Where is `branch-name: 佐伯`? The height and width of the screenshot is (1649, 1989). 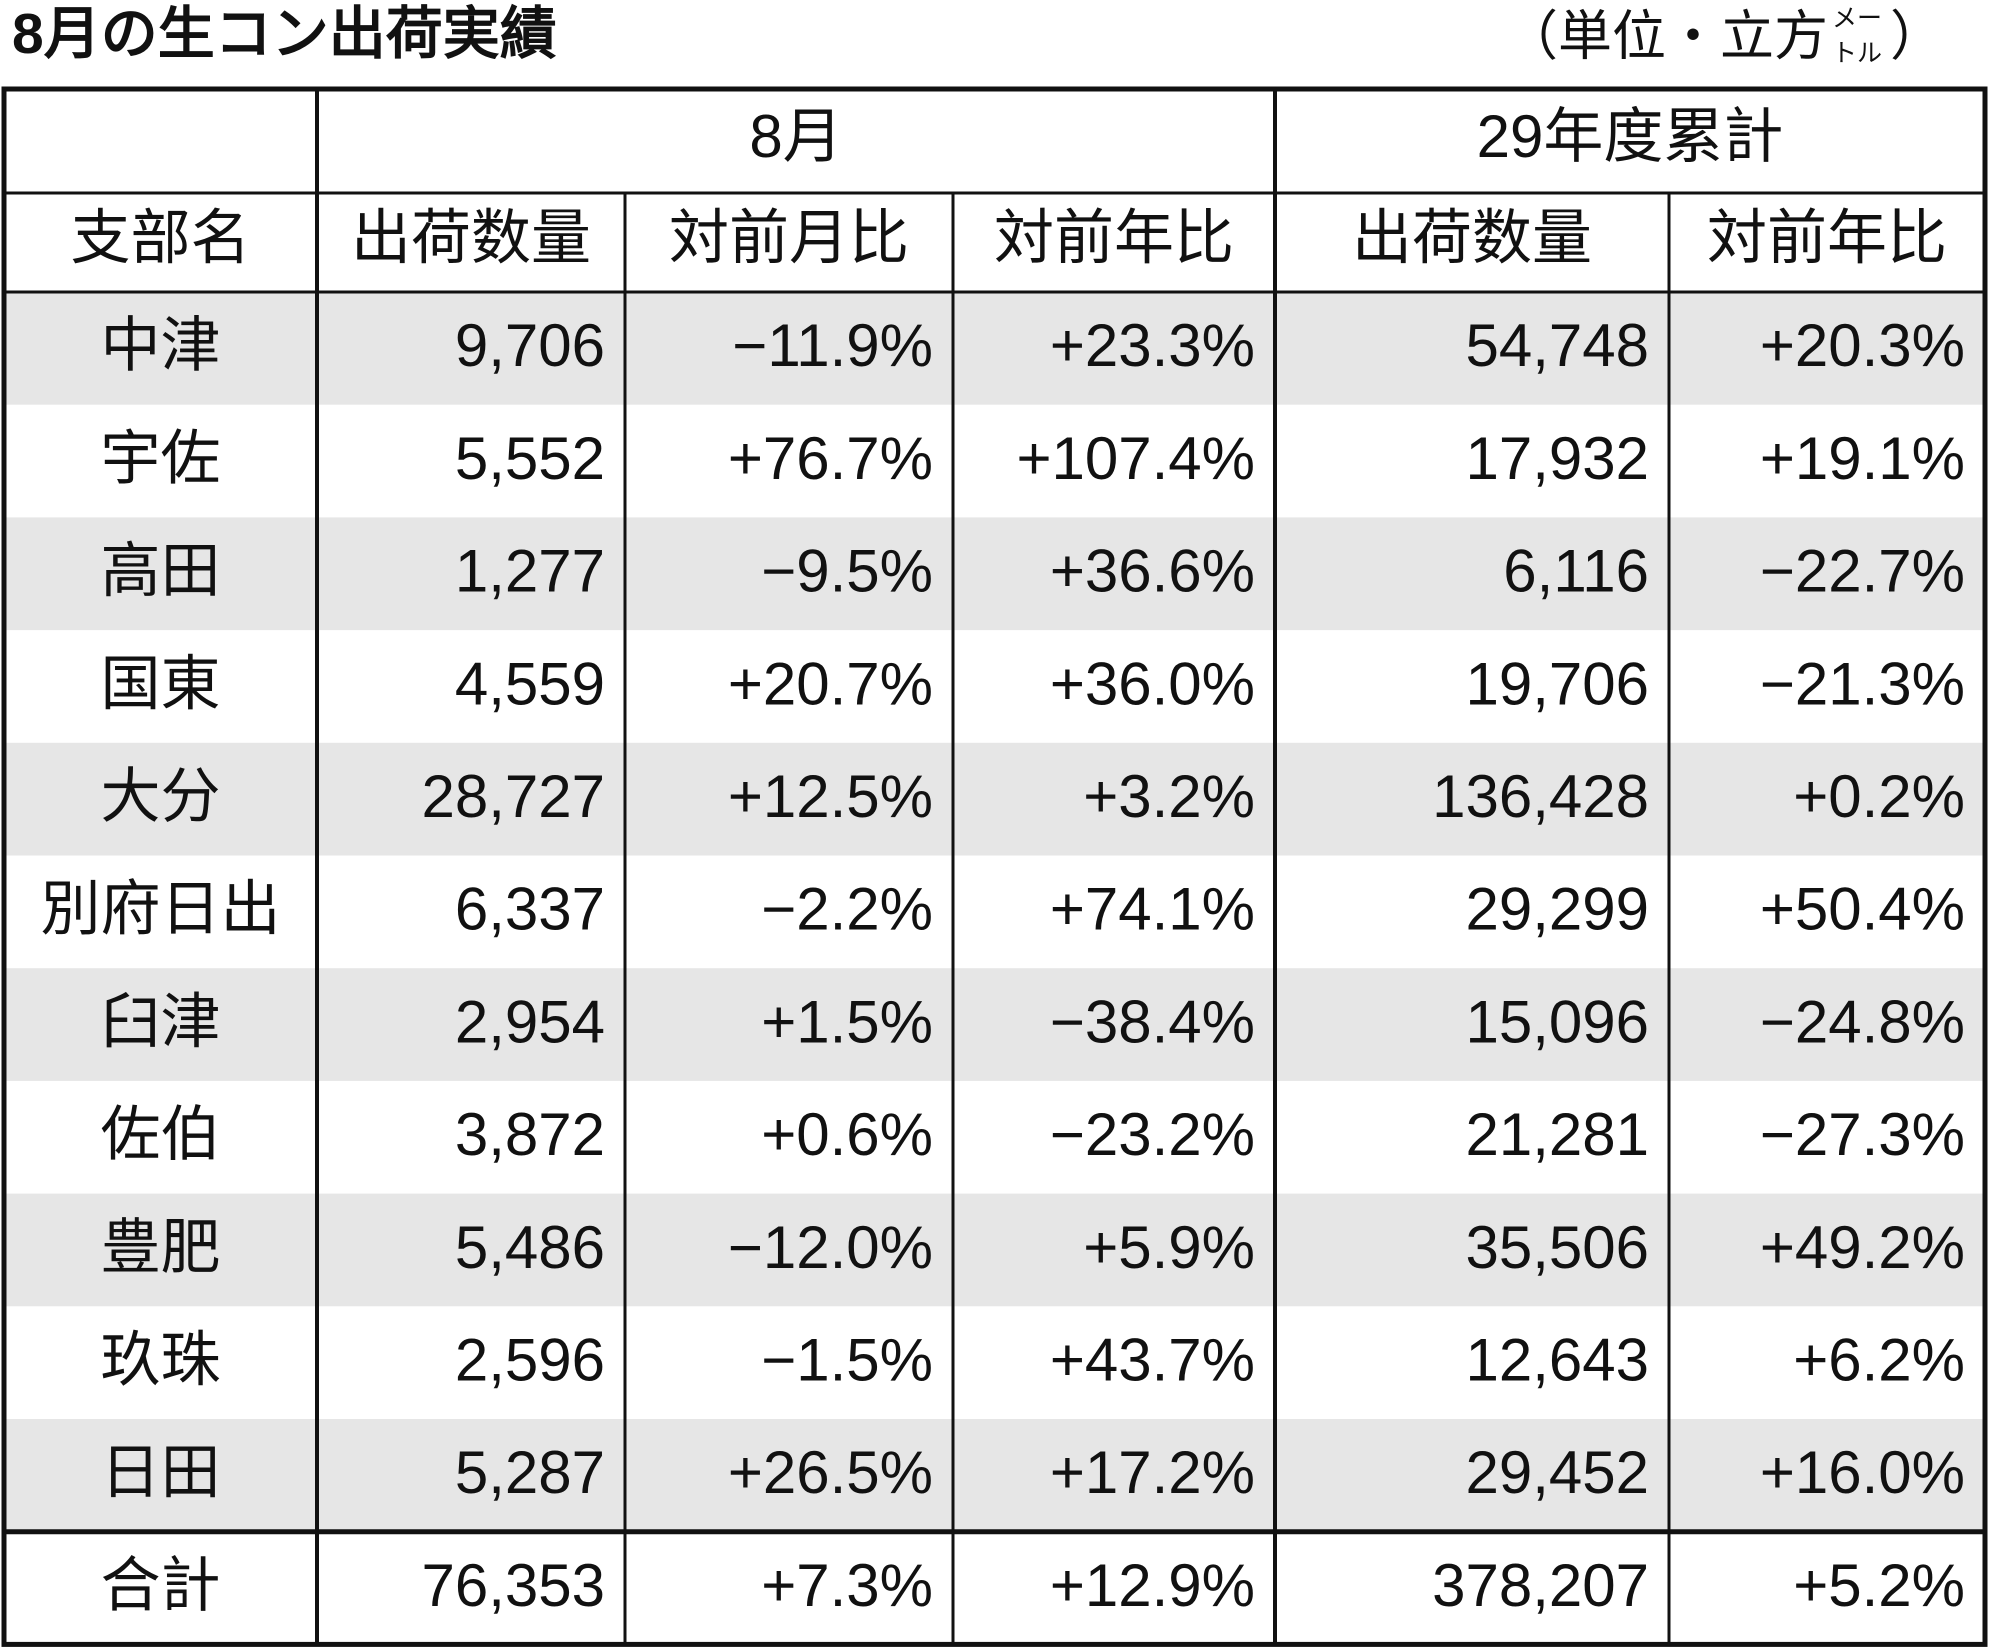
branch-name: 佐伯 is located at coordinates (161, 1134).